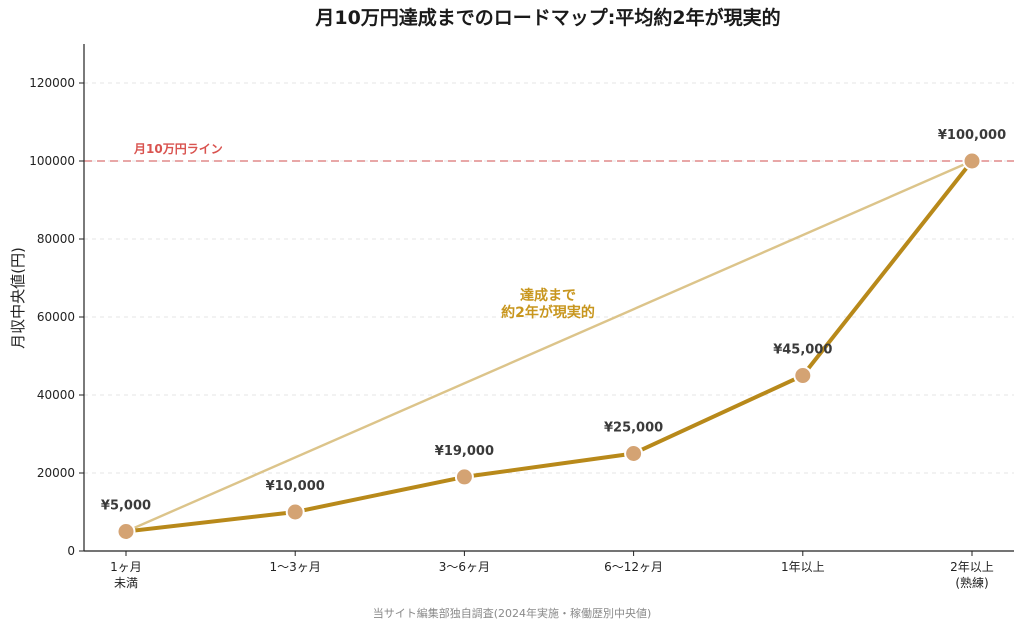 The height and width of the screenshot is (631, 1024). I want to click on x-tick-label: 2年以上, so click(972, 567).